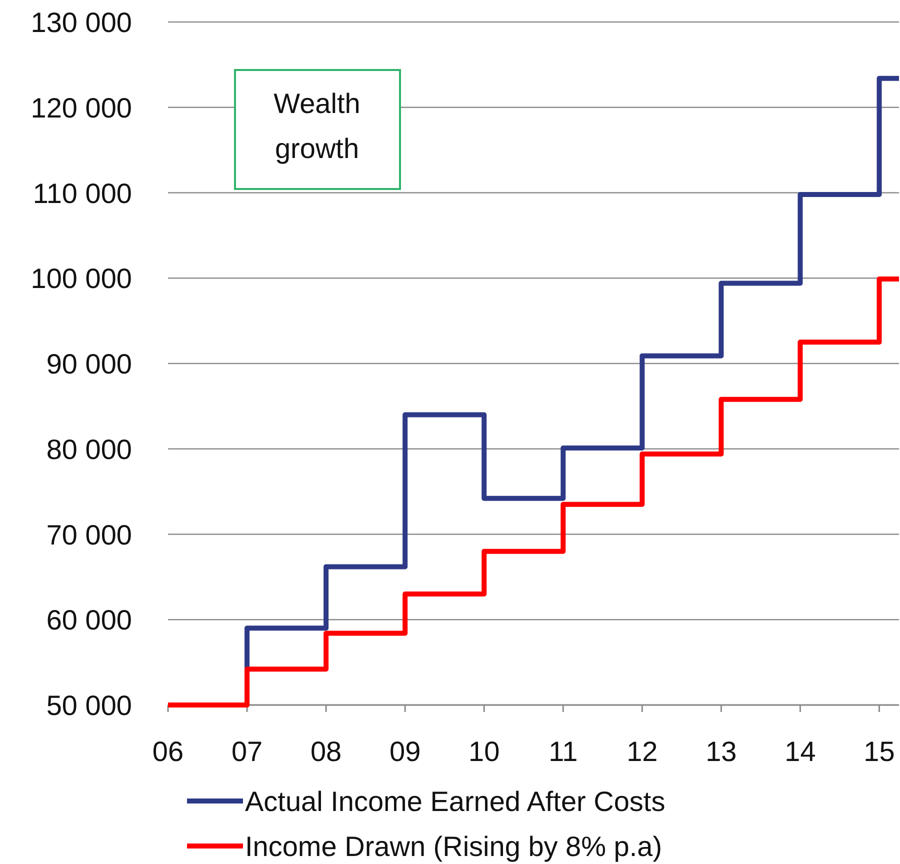  What do you see at coordinates (326, 751) in the screenshot?
I see `x-tick-label: 08` at bounding box center [326, 751].